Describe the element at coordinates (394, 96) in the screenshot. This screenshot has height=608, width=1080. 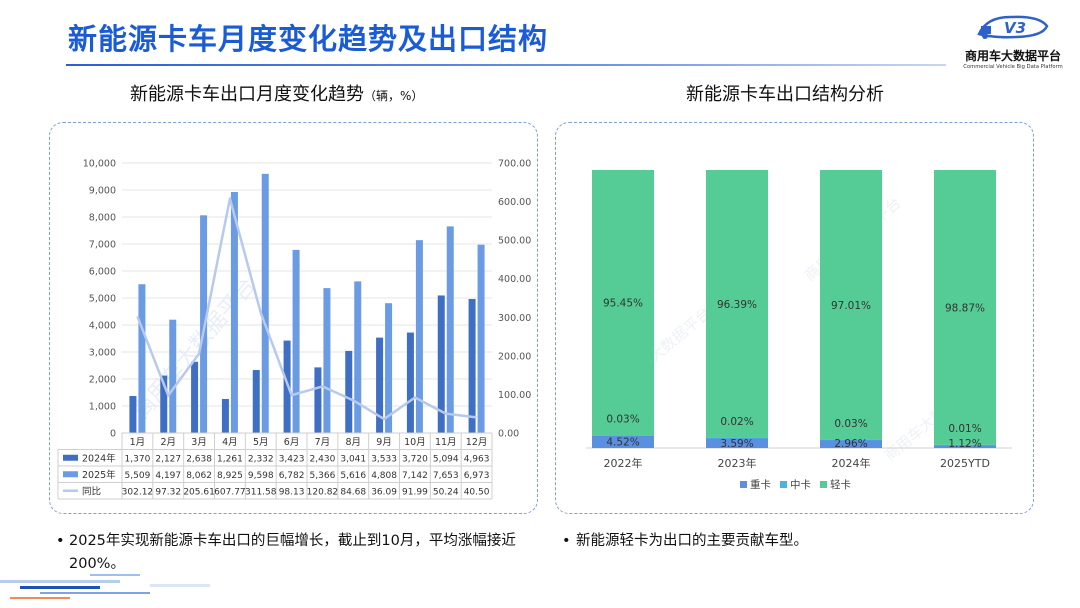
I see `left-subtitle-unit: （辆，%）` at that location.